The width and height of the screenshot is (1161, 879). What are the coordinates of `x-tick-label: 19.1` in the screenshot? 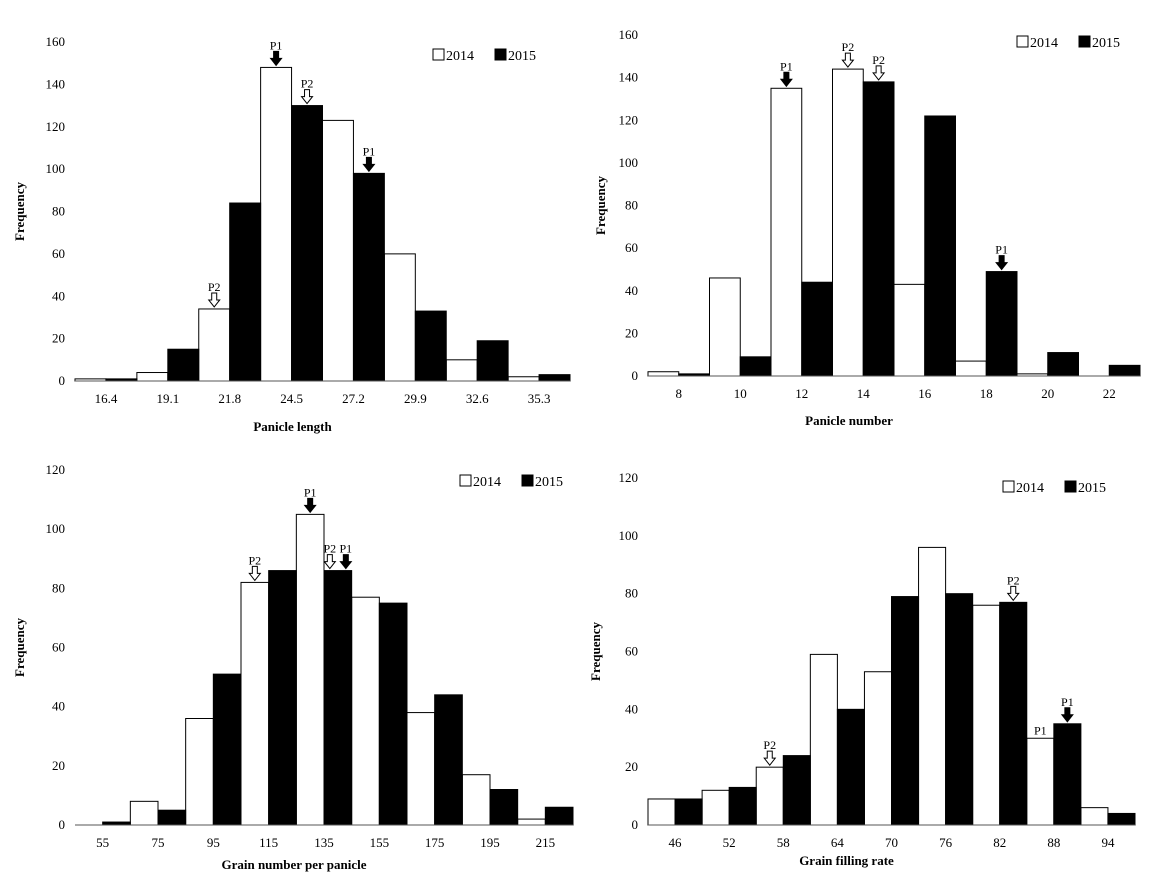 It's located at (167, 398).